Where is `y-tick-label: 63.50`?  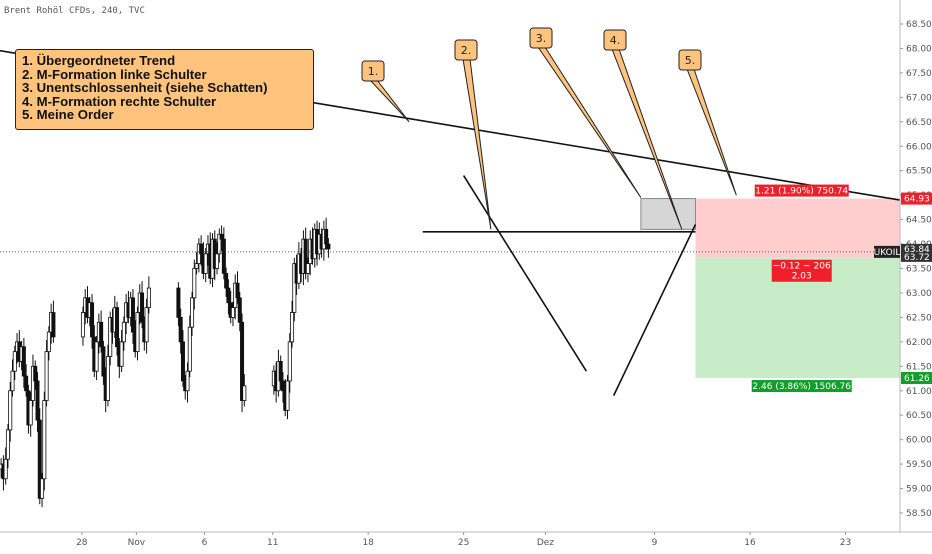 y-tick-label: 63.50 is located at coordinates (919, 270).